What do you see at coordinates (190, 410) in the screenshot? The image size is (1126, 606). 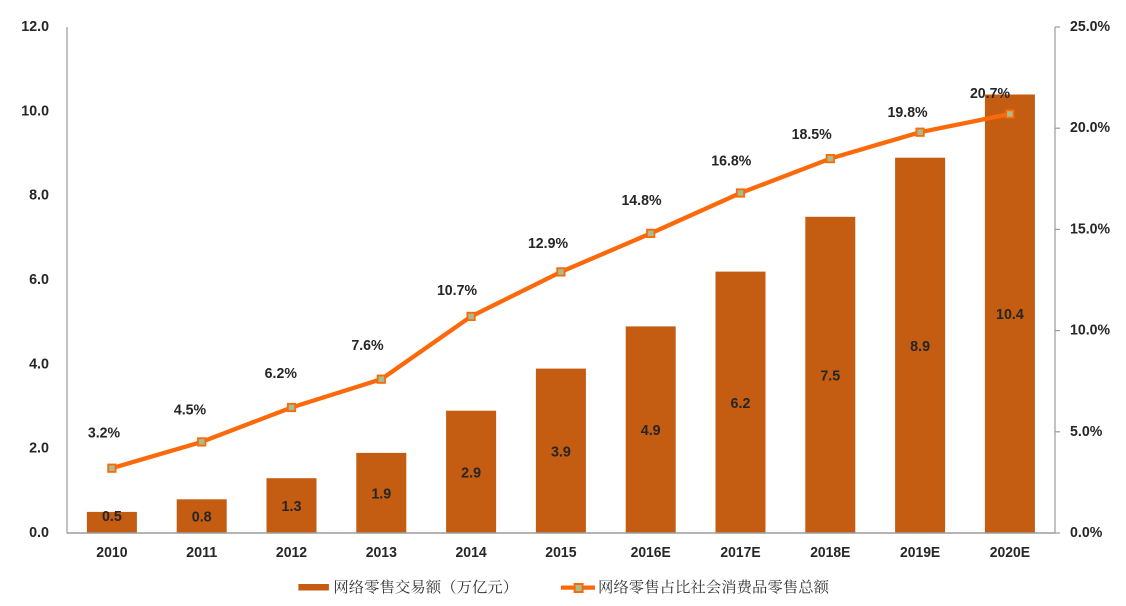 I see `svg-text: 4.5%` at bounding box center [190, 410].